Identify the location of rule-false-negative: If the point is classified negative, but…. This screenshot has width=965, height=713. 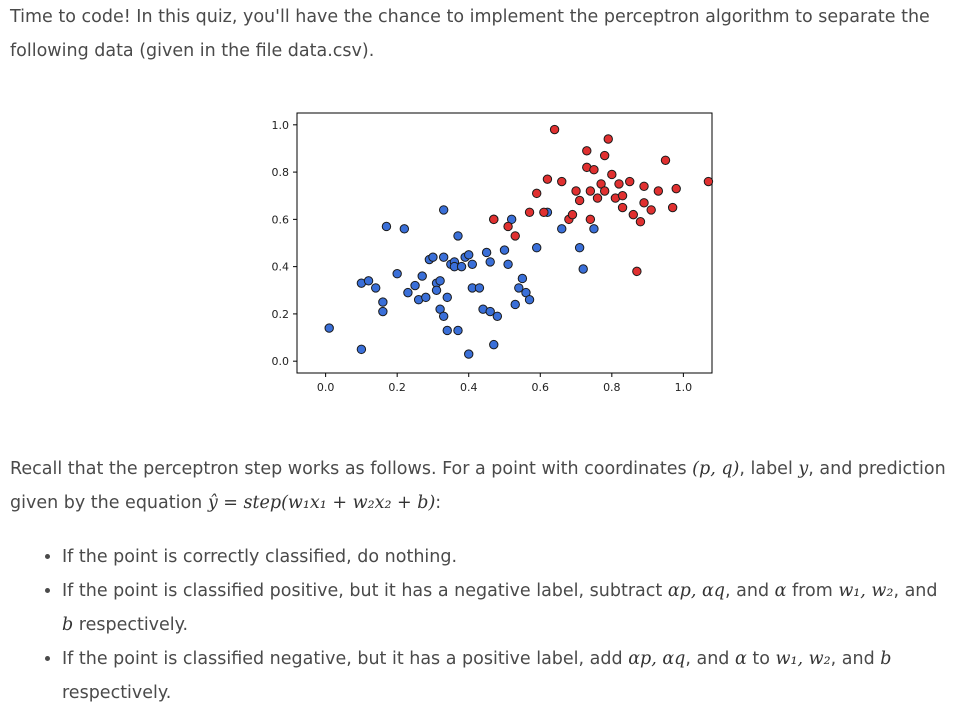
(508, 676).